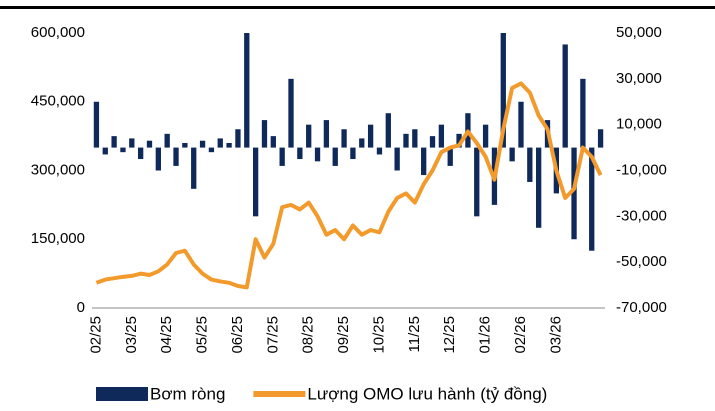  Describe the element at coordinates (639, 78) in the screenshot. I see `y2-tick-label: 30,000` at that location.